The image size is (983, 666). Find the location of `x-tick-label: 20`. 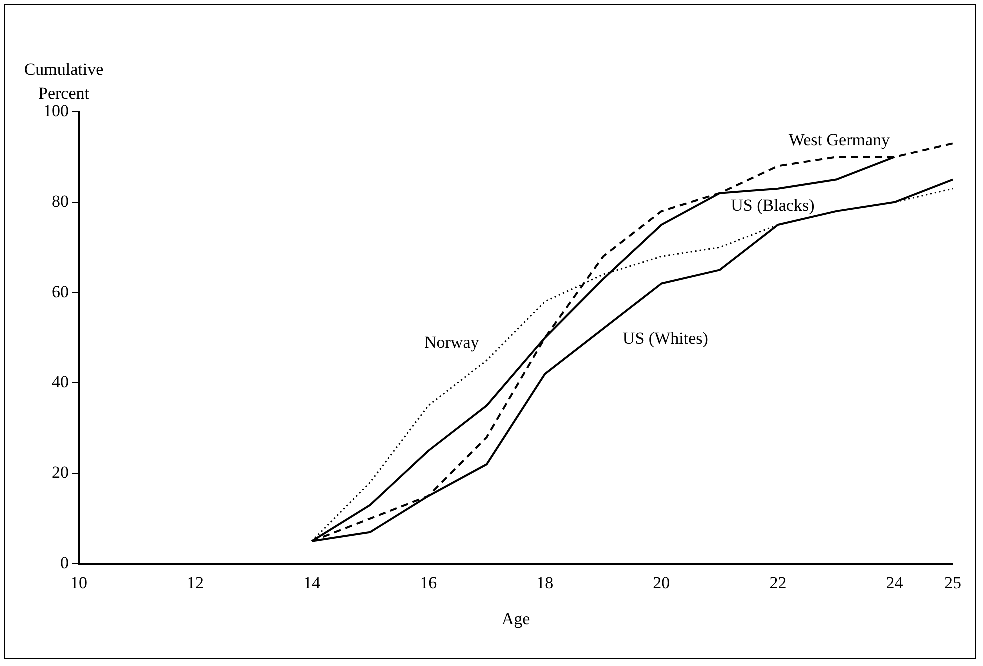

x-tick-label: 20 is located at coordinates (661, 583).